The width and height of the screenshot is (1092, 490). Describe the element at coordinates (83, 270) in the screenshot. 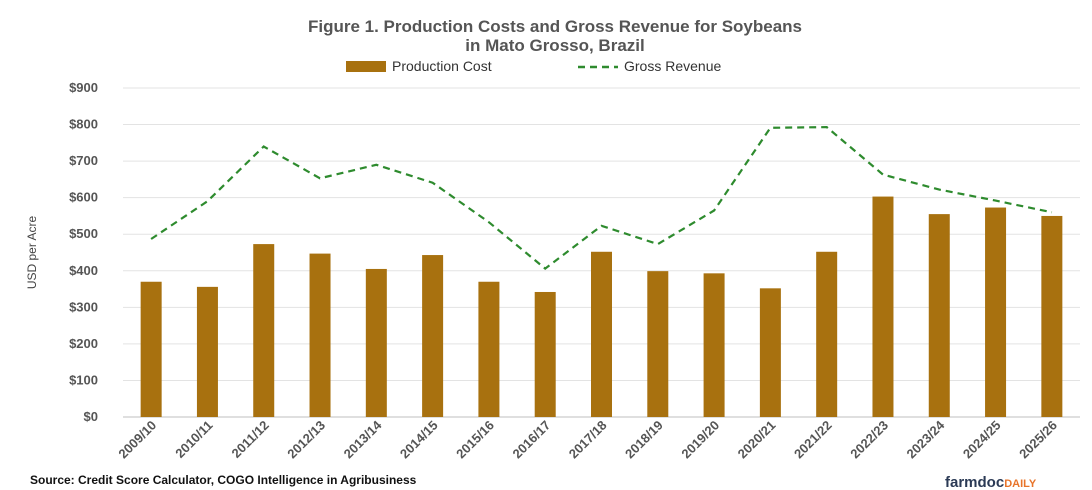

I see `y-tick-label: $400` at that location.